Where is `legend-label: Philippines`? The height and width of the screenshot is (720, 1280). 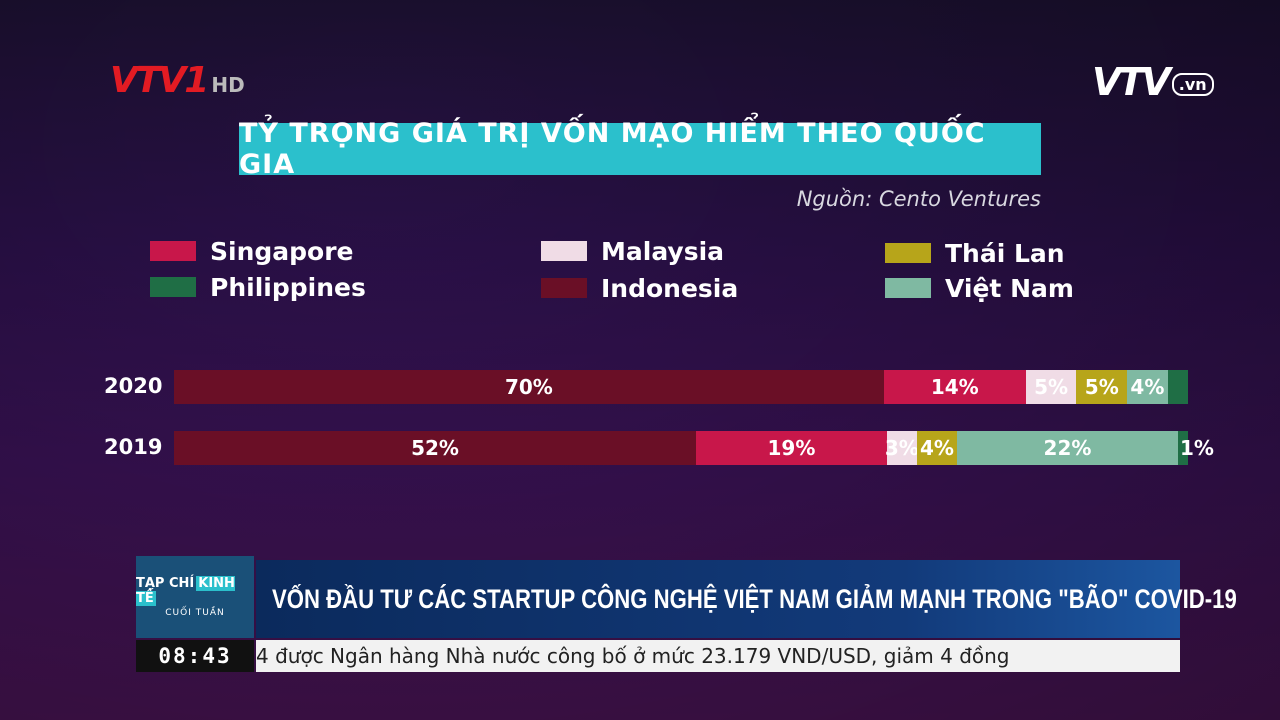
legend-label: Philippines is located at coordinates (288, 287).